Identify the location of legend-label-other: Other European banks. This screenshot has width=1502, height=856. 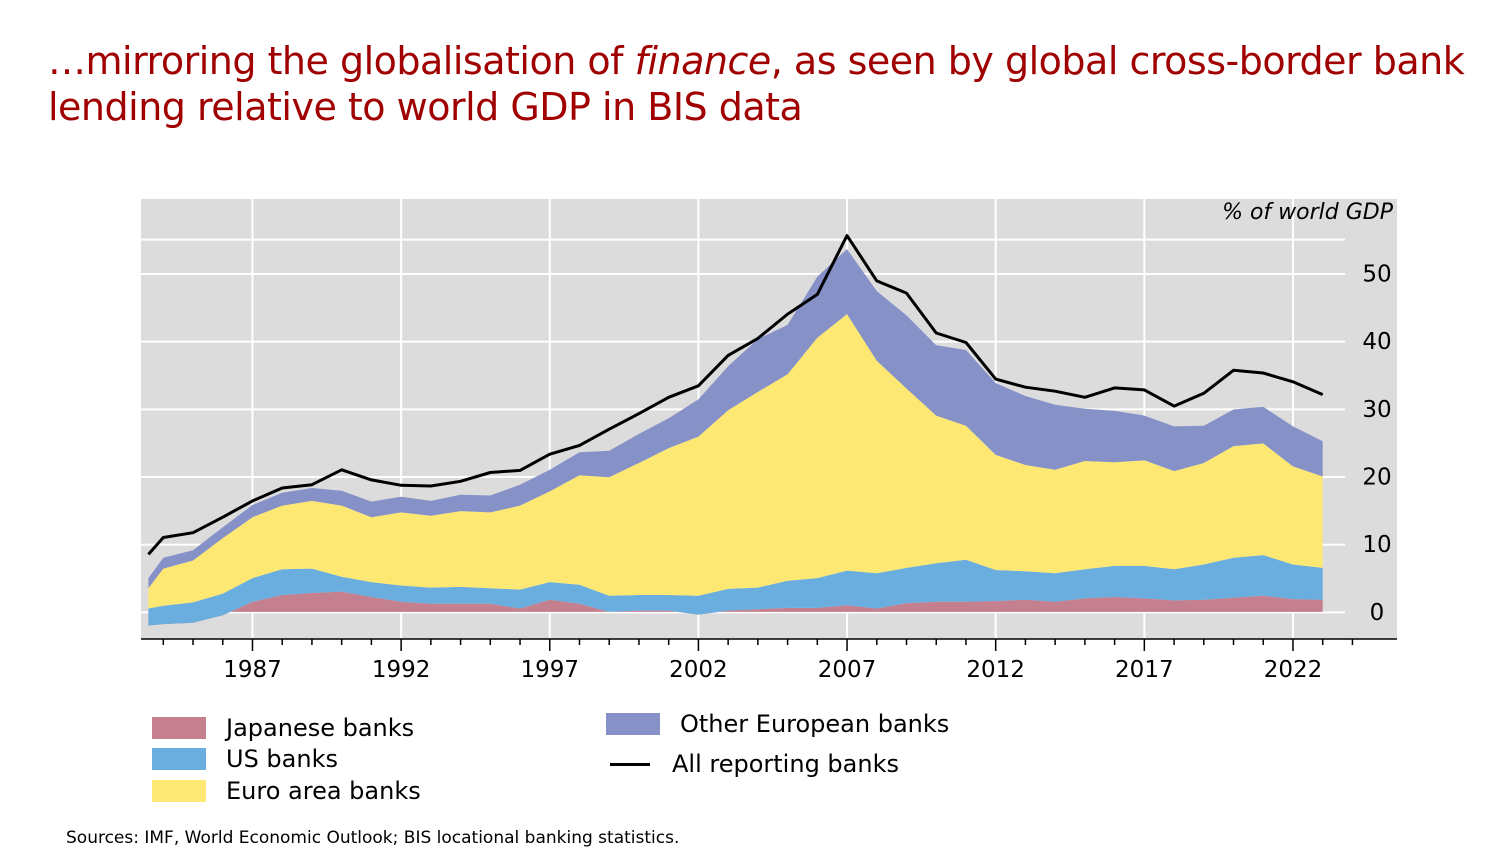
(815, 724).